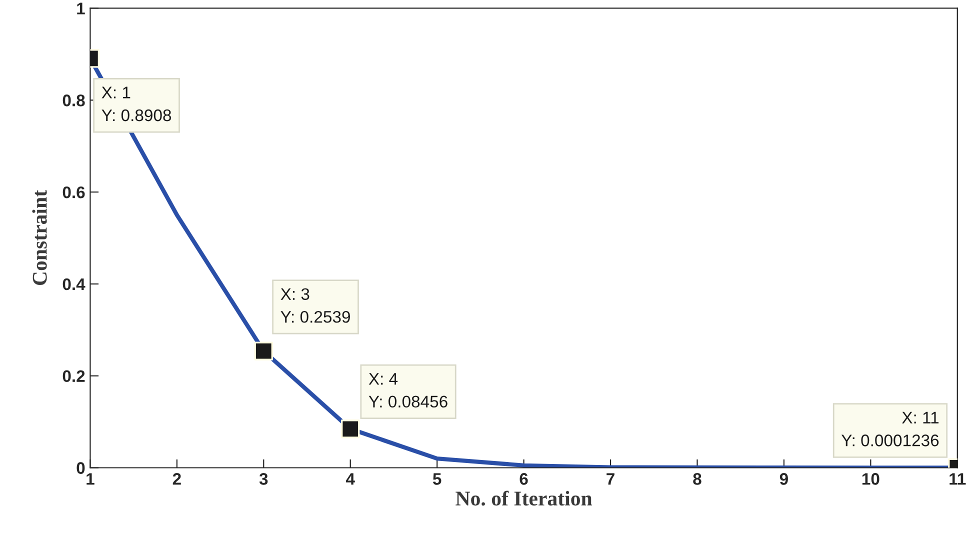 The image size is (970, 549). What do you see at coordinates (437, 479) in the screenshot?
I see `x-tick-label: 5` at bounding box center [437, 479].